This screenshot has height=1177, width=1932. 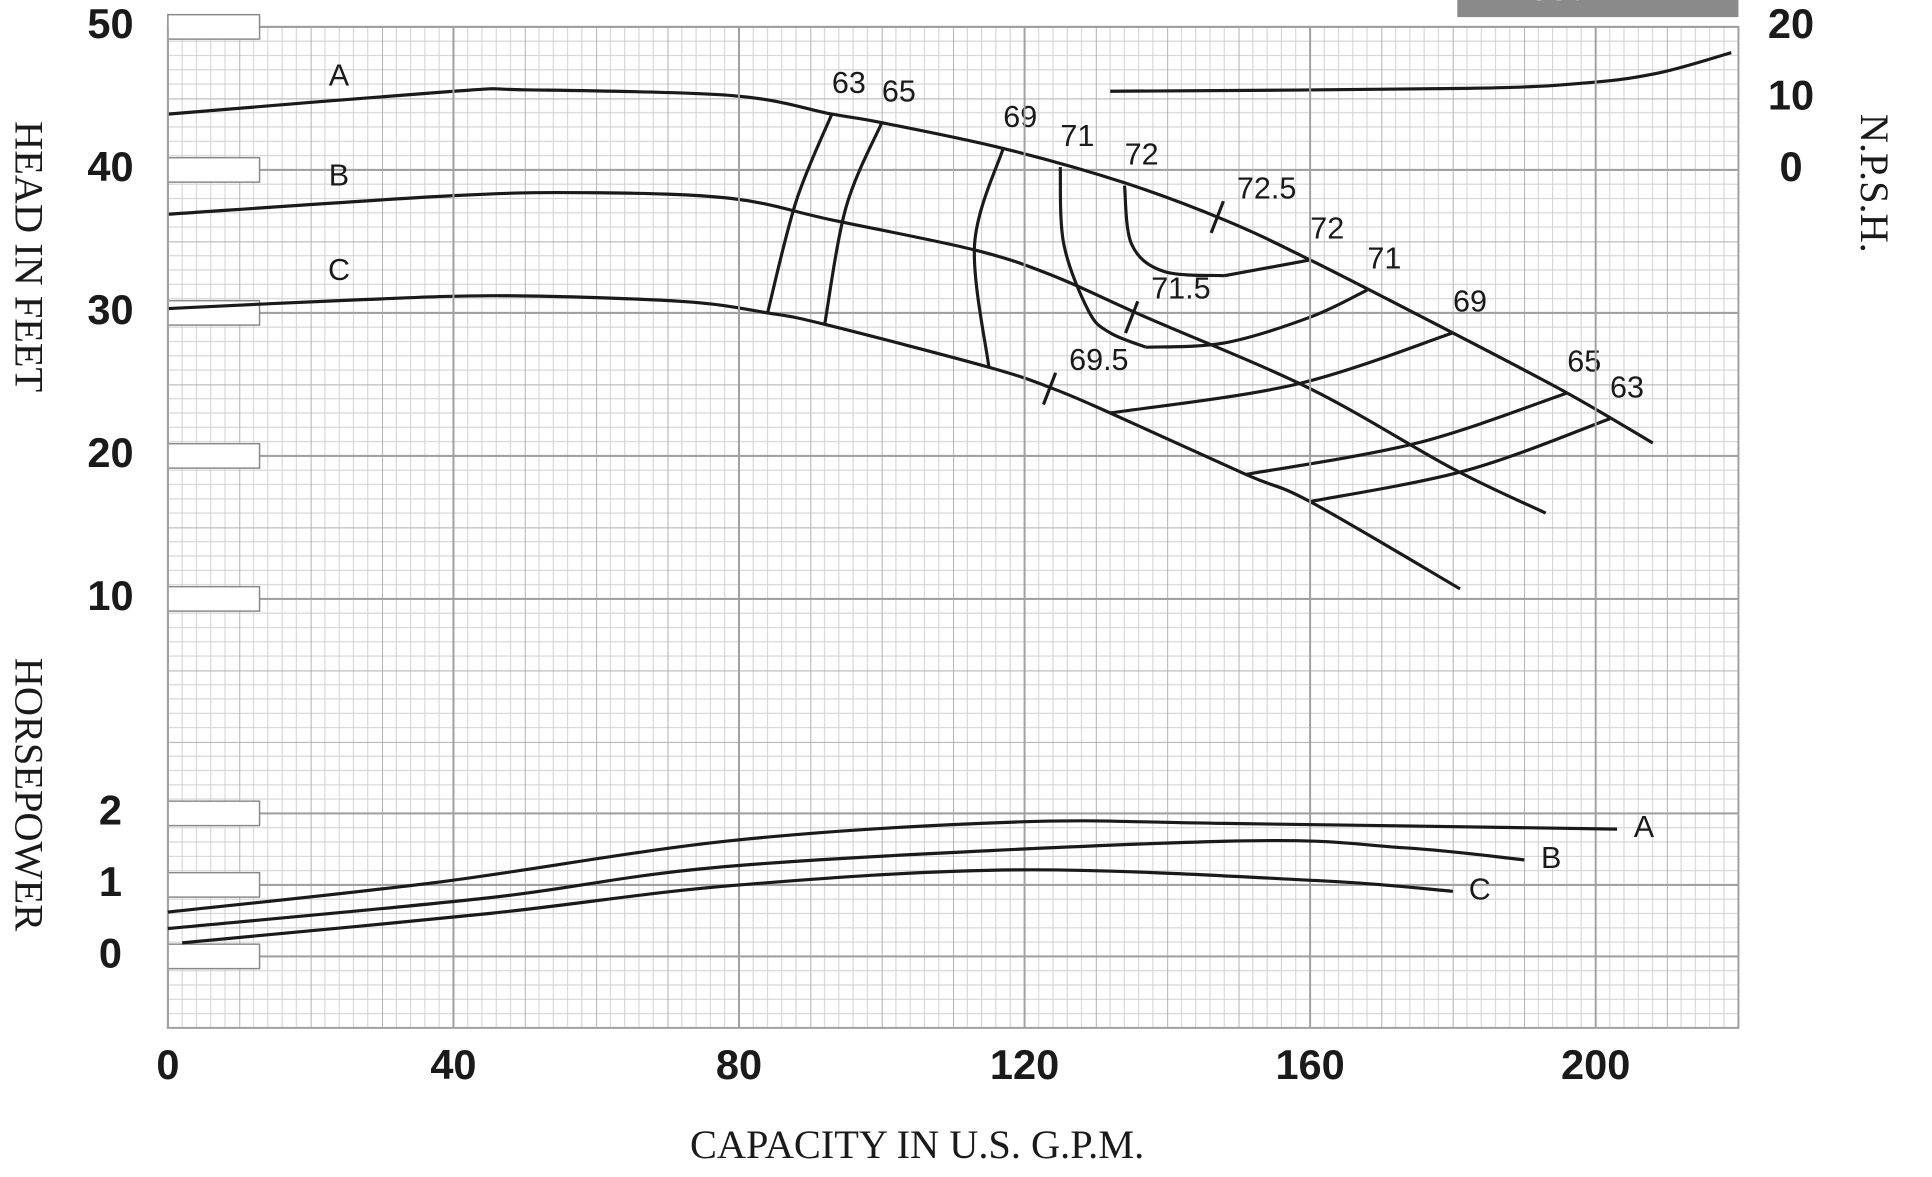 What do you see at coordinates (29, 794) in the screenshot?
I see `hp-axis-label: HORSEPOWER` at bounding box center [29, 794].